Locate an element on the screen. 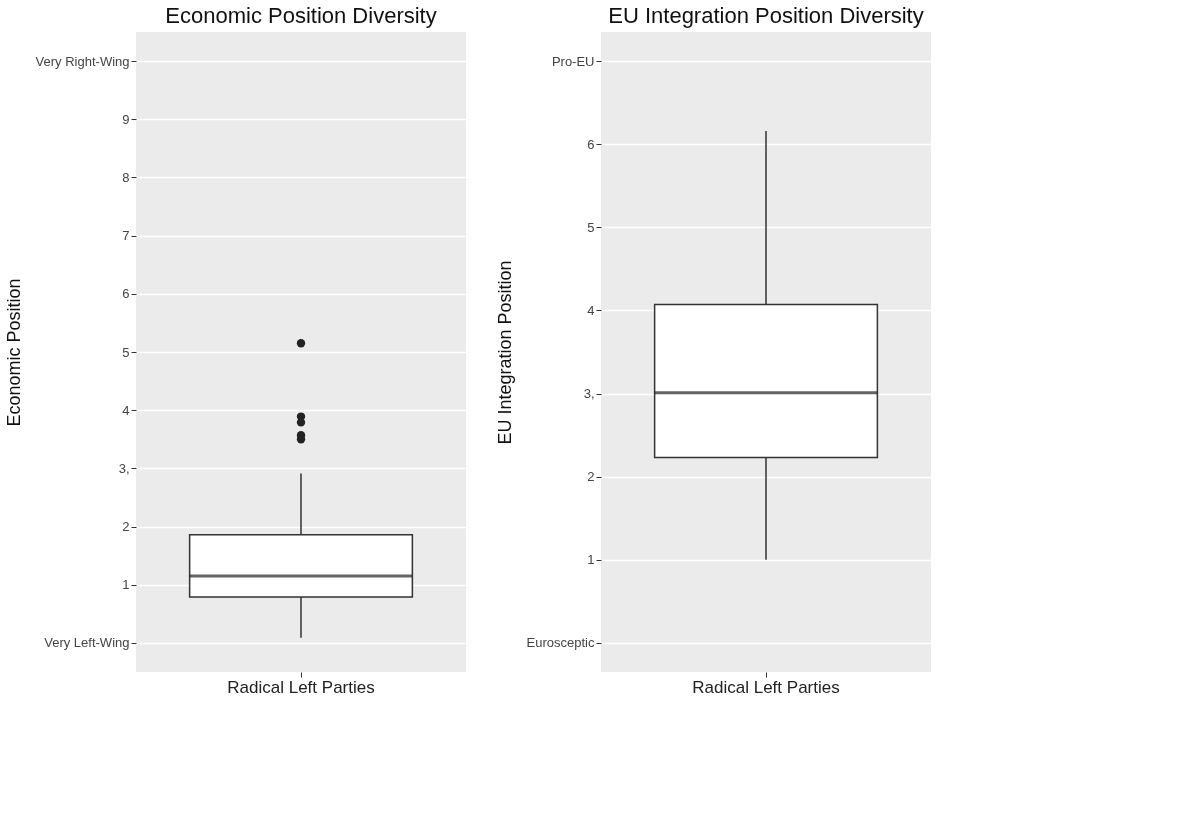 The width and height of the screenshot is (1195, 825). y-axis-title: EU Integration Position is located at coordinates (504, 352).